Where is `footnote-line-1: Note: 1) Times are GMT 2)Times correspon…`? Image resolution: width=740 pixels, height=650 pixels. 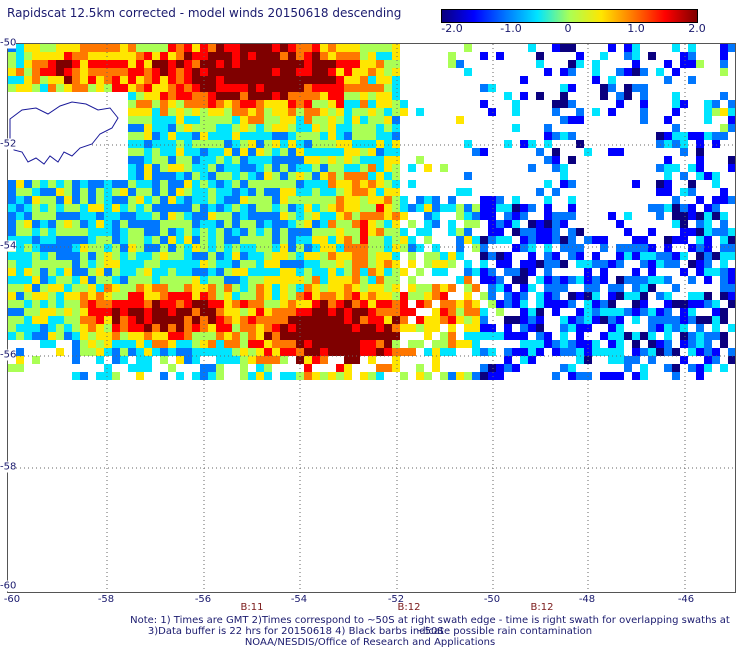 footnote-line-1: Note: 1) Times are GMT 2)Times correspon… is located at coordinates (430, 626).